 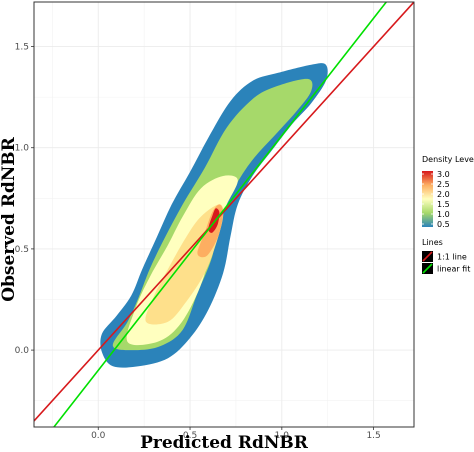 I want to click on x-tick-label: 0.5, so click(x=190, y=436).